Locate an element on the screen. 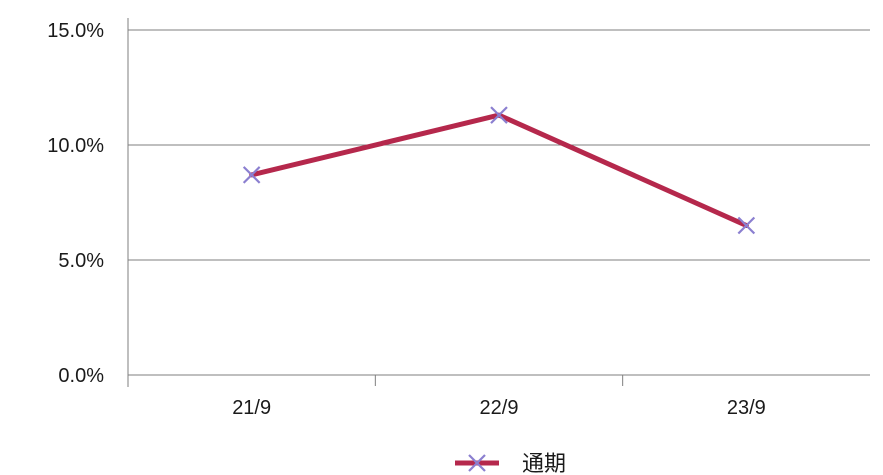 Image resolution: width=883 pixels, height=475 pixels. x-tick-label: 22/9 is located at coordinates (499, 408).